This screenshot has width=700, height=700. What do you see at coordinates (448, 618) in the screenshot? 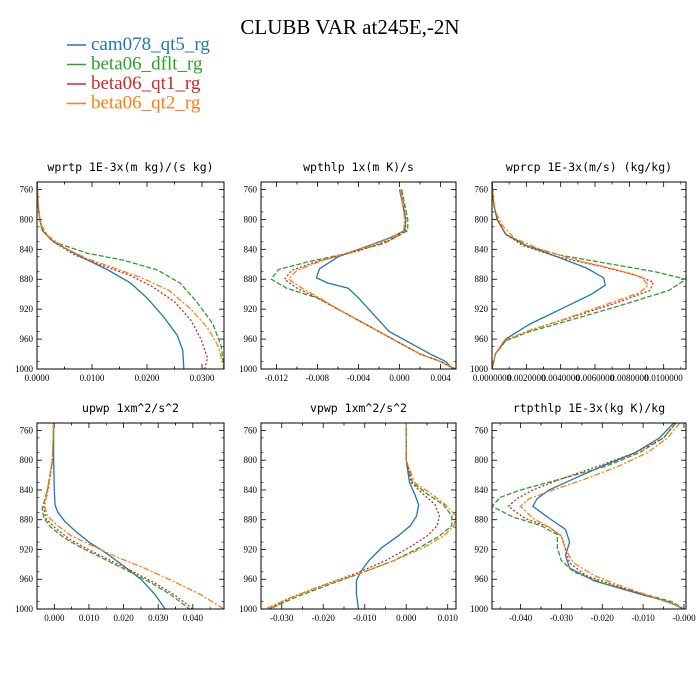
I see `x-tick-label: 0.010` at bounding box center [448, 618].